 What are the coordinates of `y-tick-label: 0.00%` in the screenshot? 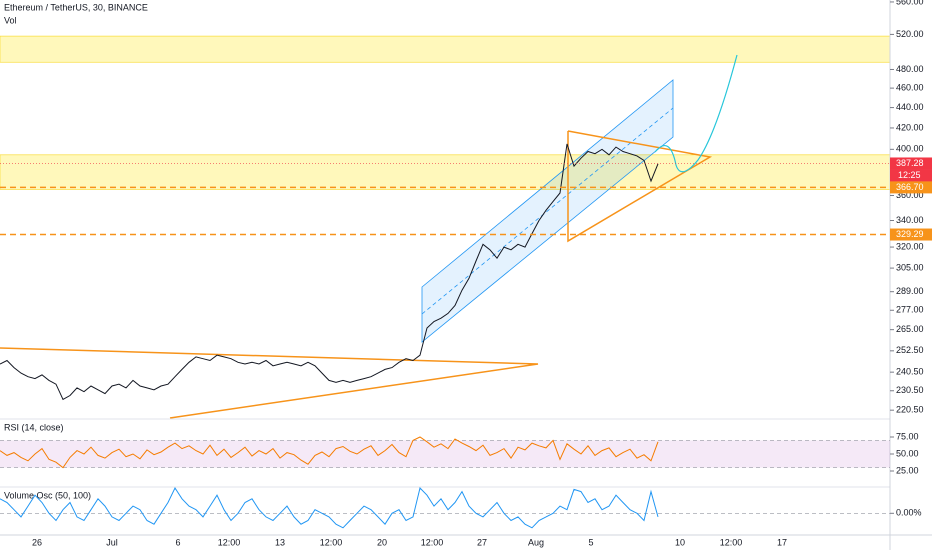 It's located at (909, 513).